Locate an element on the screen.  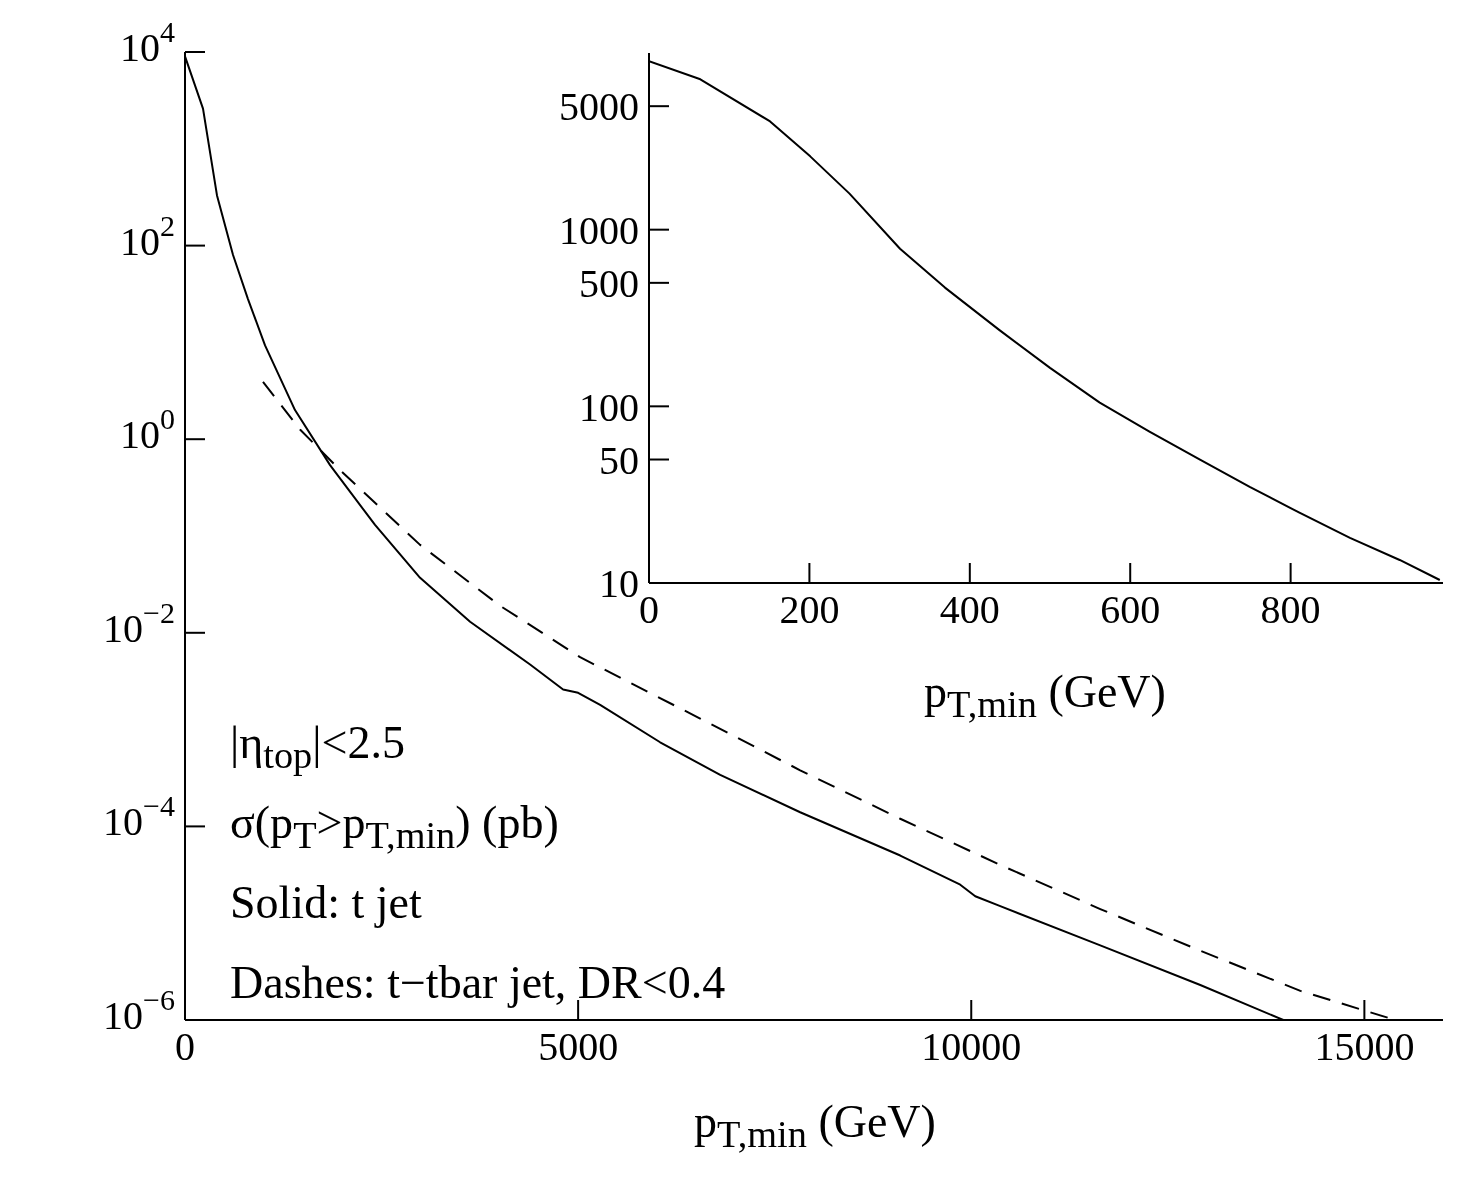
y-tick-label: 100 is located at coordinates (609, 407).